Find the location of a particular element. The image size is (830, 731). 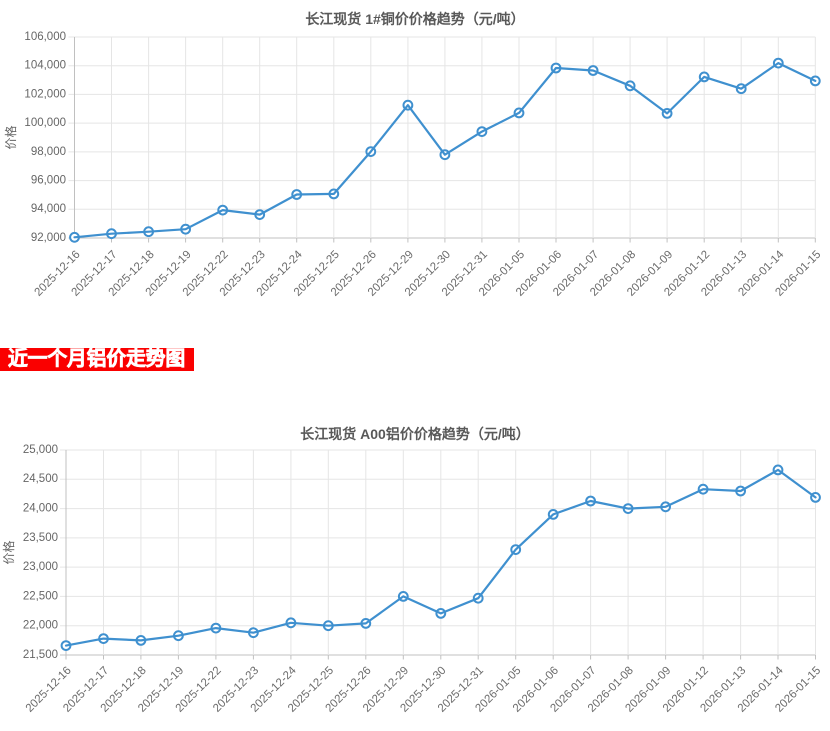

svg-text: 92,000 is located at coordinates (48, 238).